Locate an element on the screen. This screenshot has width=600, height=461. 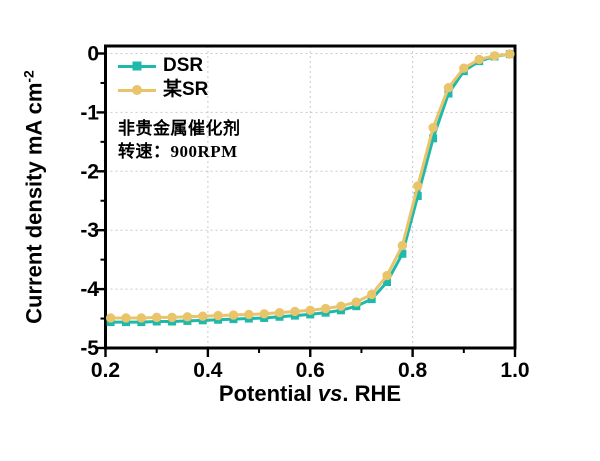
x-tick-label: 0.4 is located at coordinates (208, 370).